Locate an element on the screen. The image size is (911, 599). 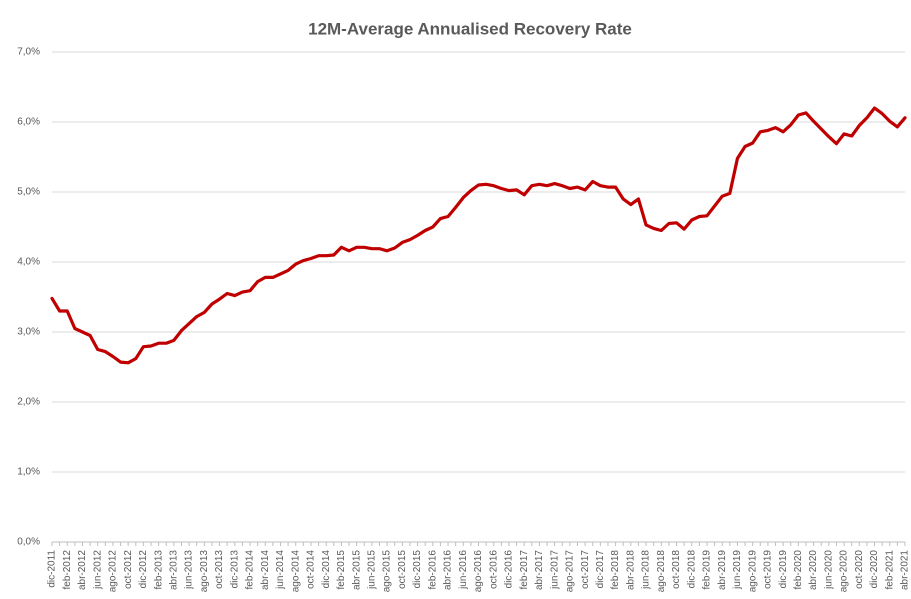
x-tick-label: feb-2017 is located at coordinates (524, 570).